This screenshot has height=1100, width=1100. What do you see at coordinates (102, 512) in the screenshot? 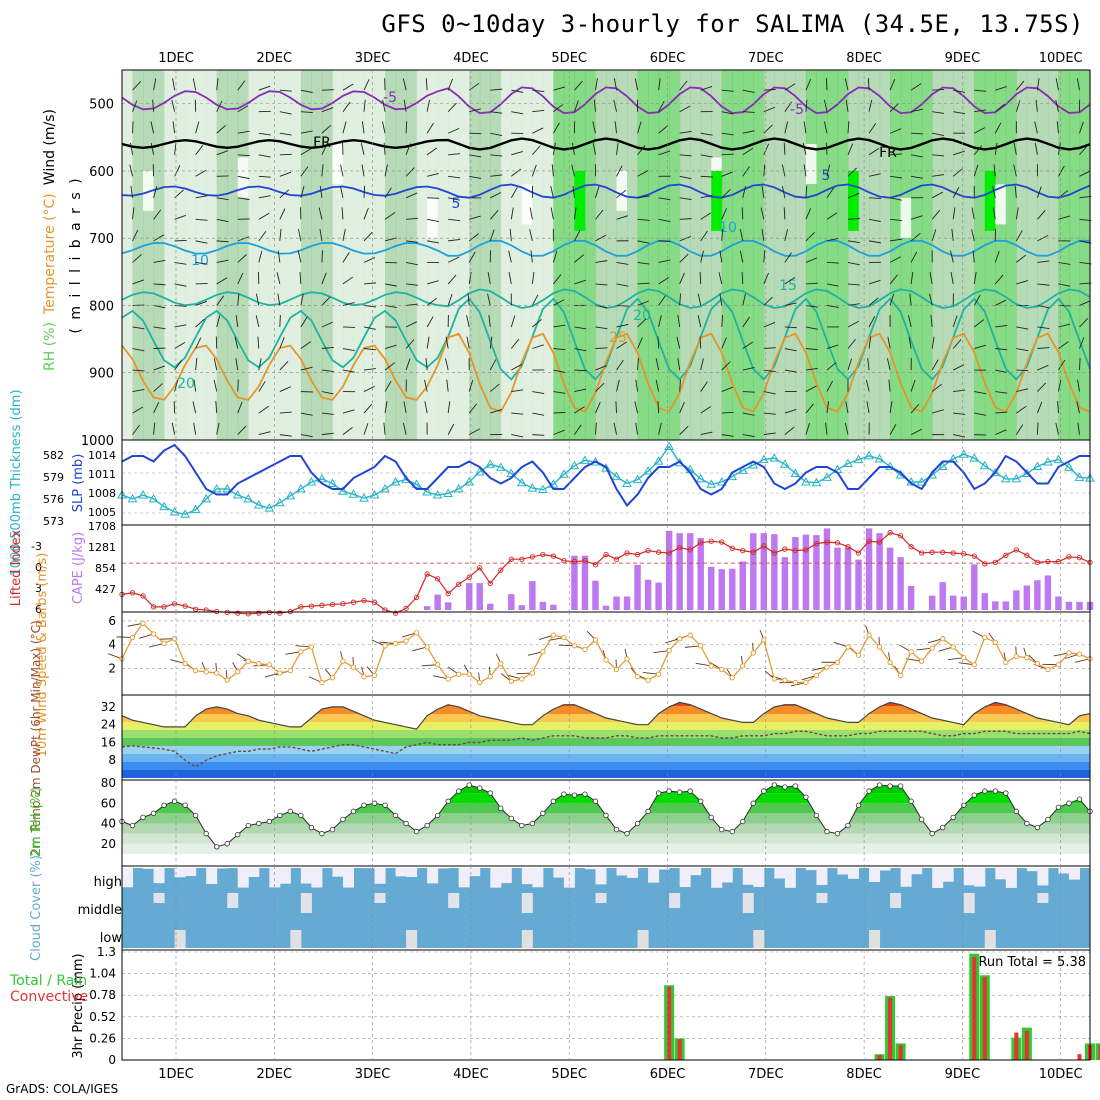
I see `slp-tick-label: 1005` at bounding box center [102, 512].